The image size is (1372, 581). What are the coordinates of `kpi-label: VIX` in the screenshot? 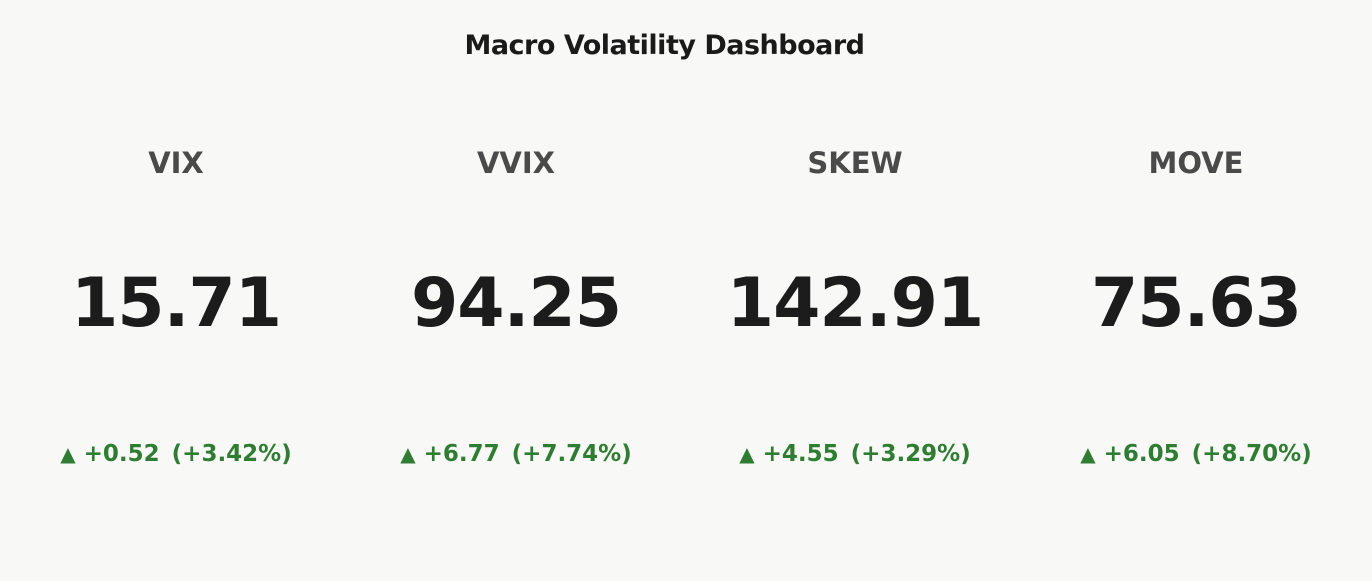 It's located at (176, 163).